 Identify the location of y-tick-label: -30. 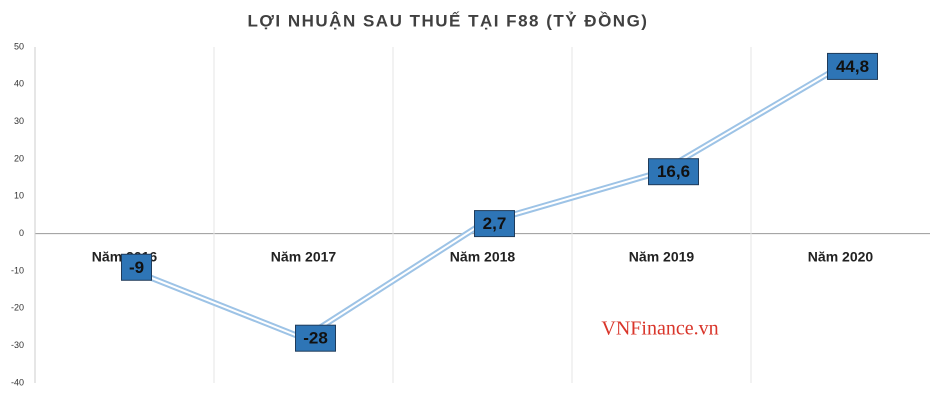
(17, 345).